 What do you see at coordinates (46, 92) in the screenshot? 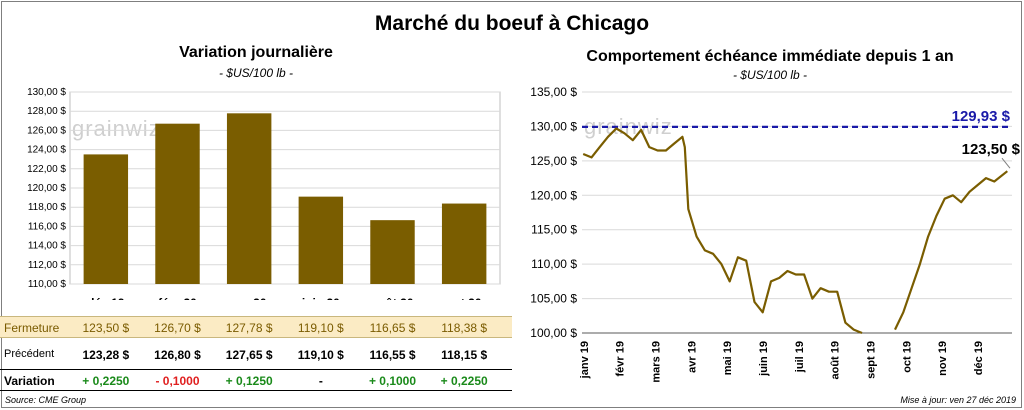
I see `bar-y-tick: 130,00 $` at bounding box center [46, 92].